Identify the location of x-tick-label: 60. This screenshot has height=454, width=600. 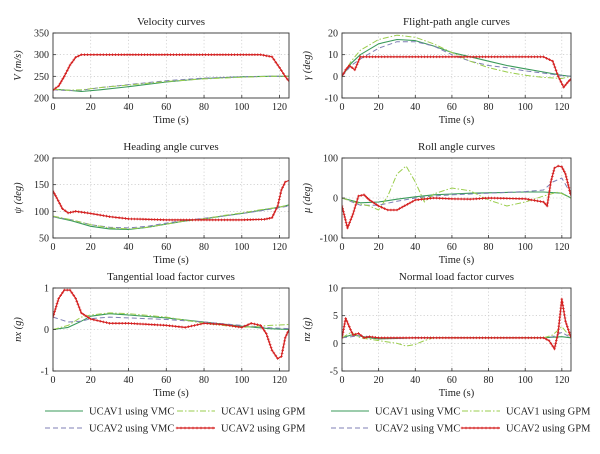
(166, 380).